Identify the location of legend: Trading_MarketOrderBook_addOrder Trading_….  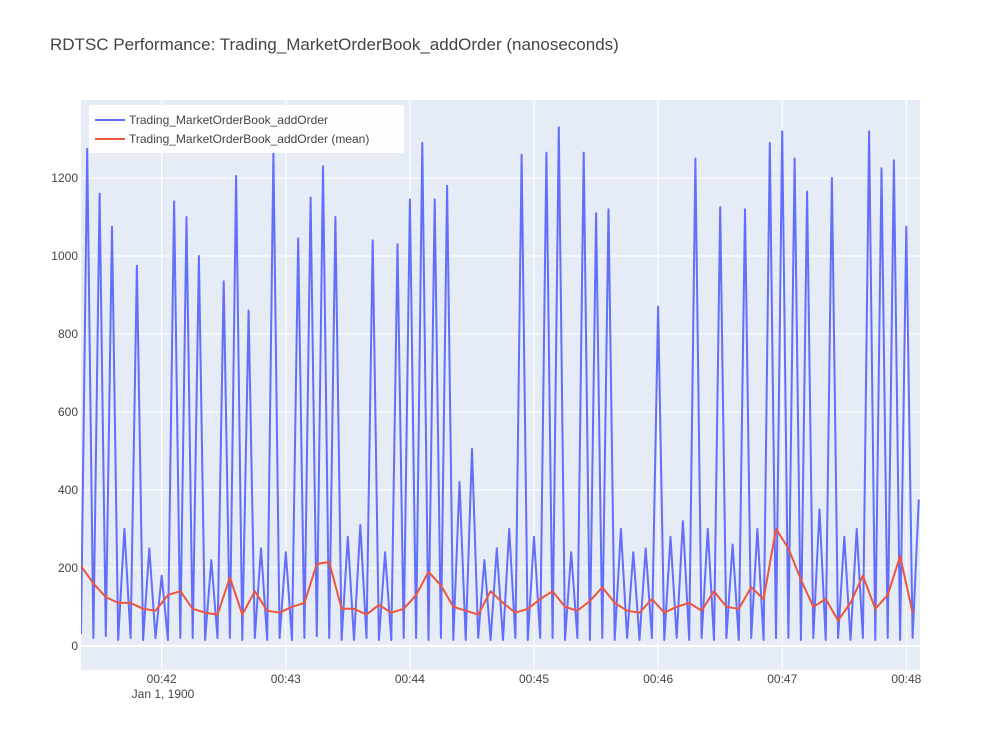
(246, 129).